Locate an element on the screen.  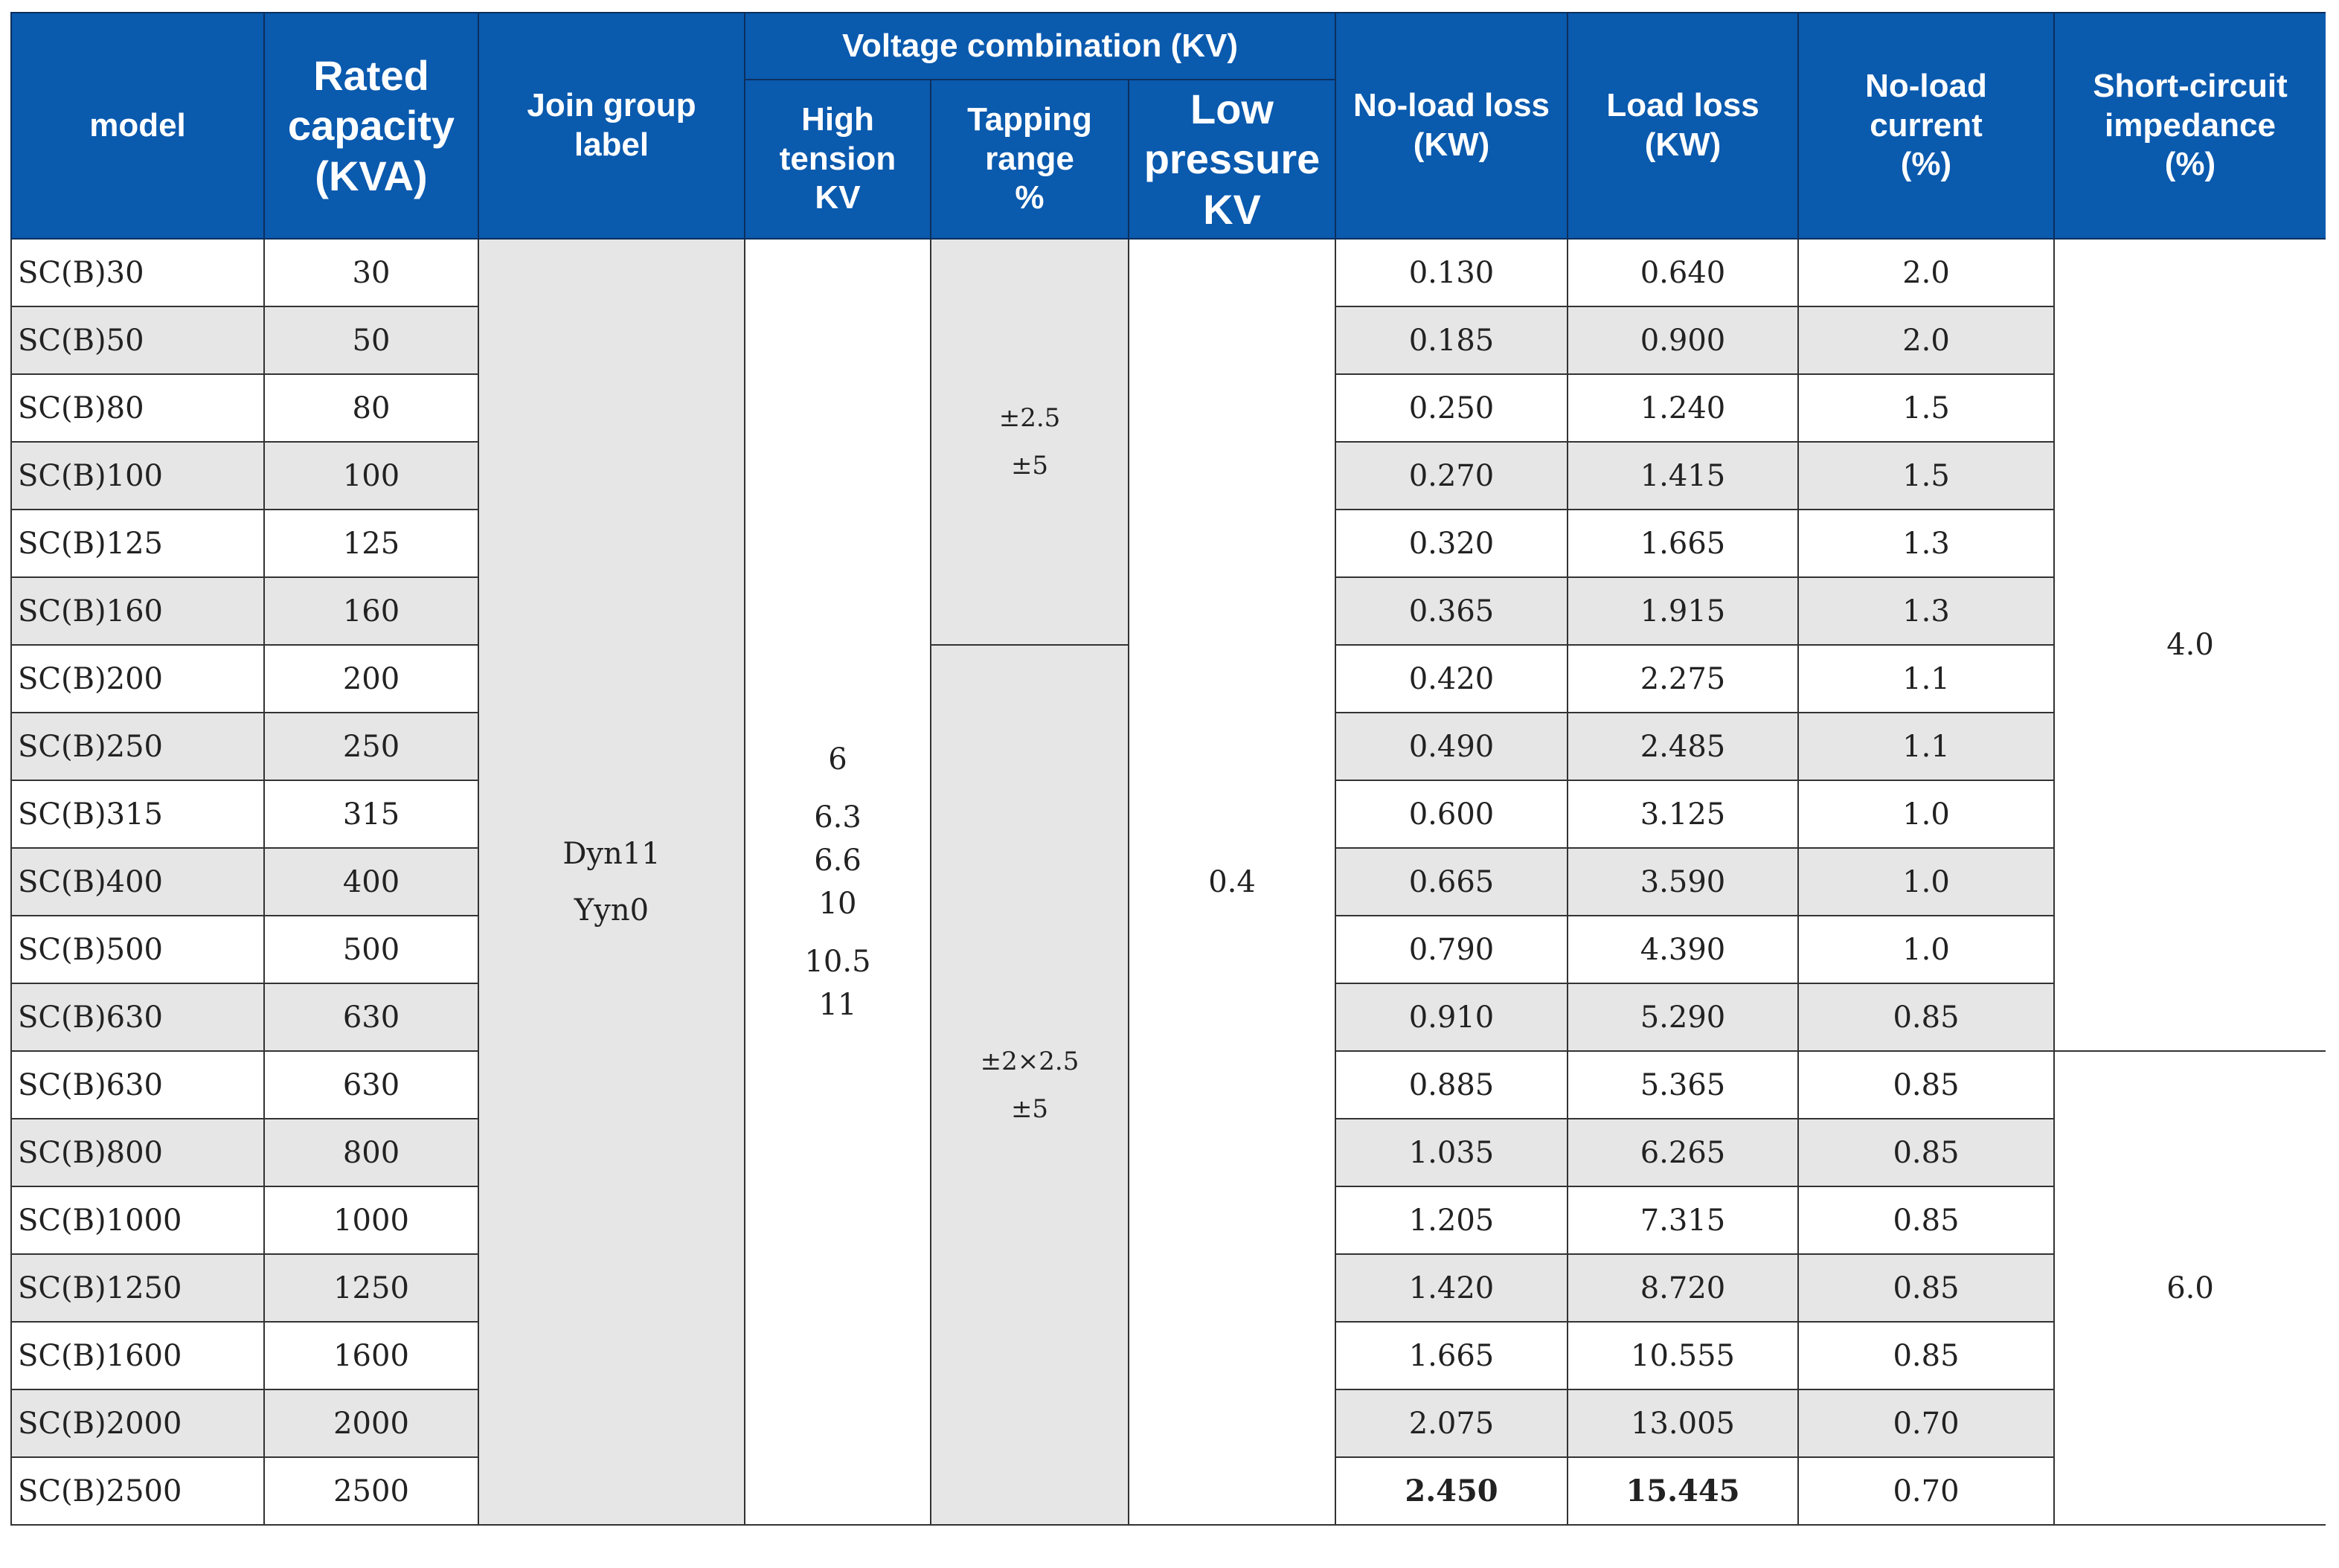
no-load-loss-cell: 0.185 is located at coordinates (1451, 340).